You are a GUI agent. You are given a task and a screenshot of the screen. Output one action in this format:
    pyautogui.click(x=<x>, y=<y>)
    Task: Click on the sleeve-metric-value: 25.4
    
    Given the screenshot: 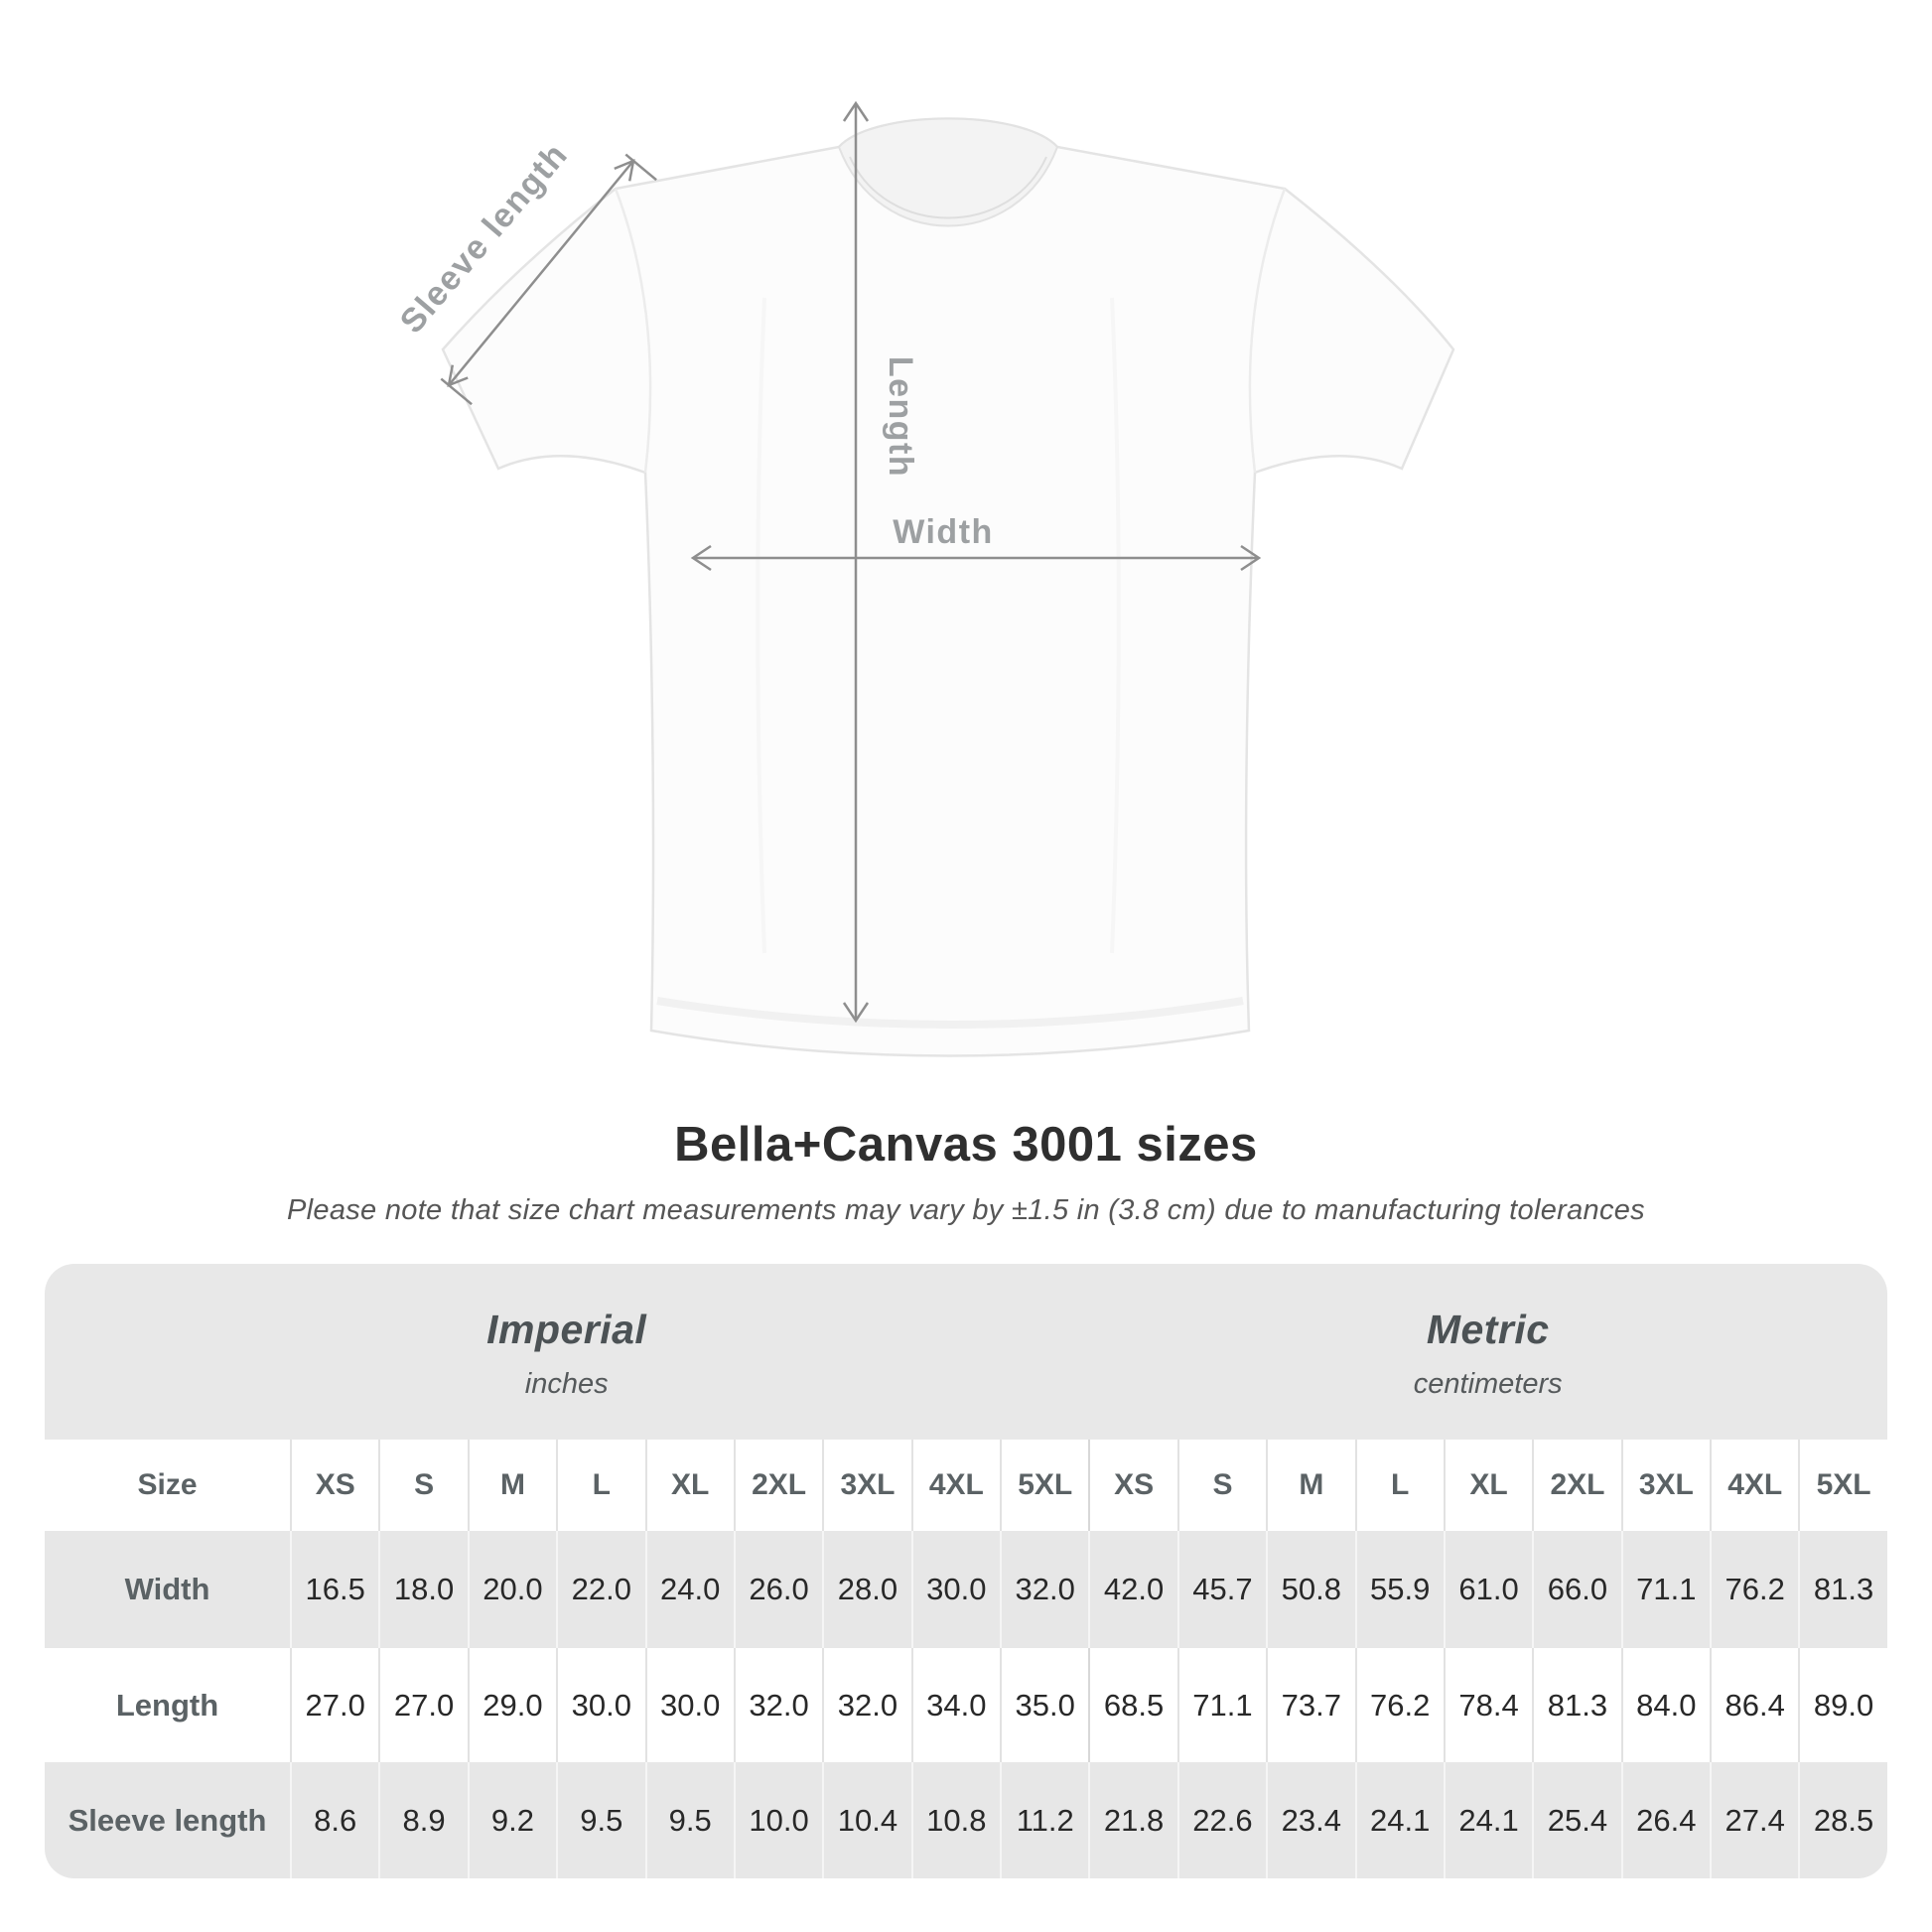 What is the action you would take?
    pyautogui.click(x=1576, y=1820)
    